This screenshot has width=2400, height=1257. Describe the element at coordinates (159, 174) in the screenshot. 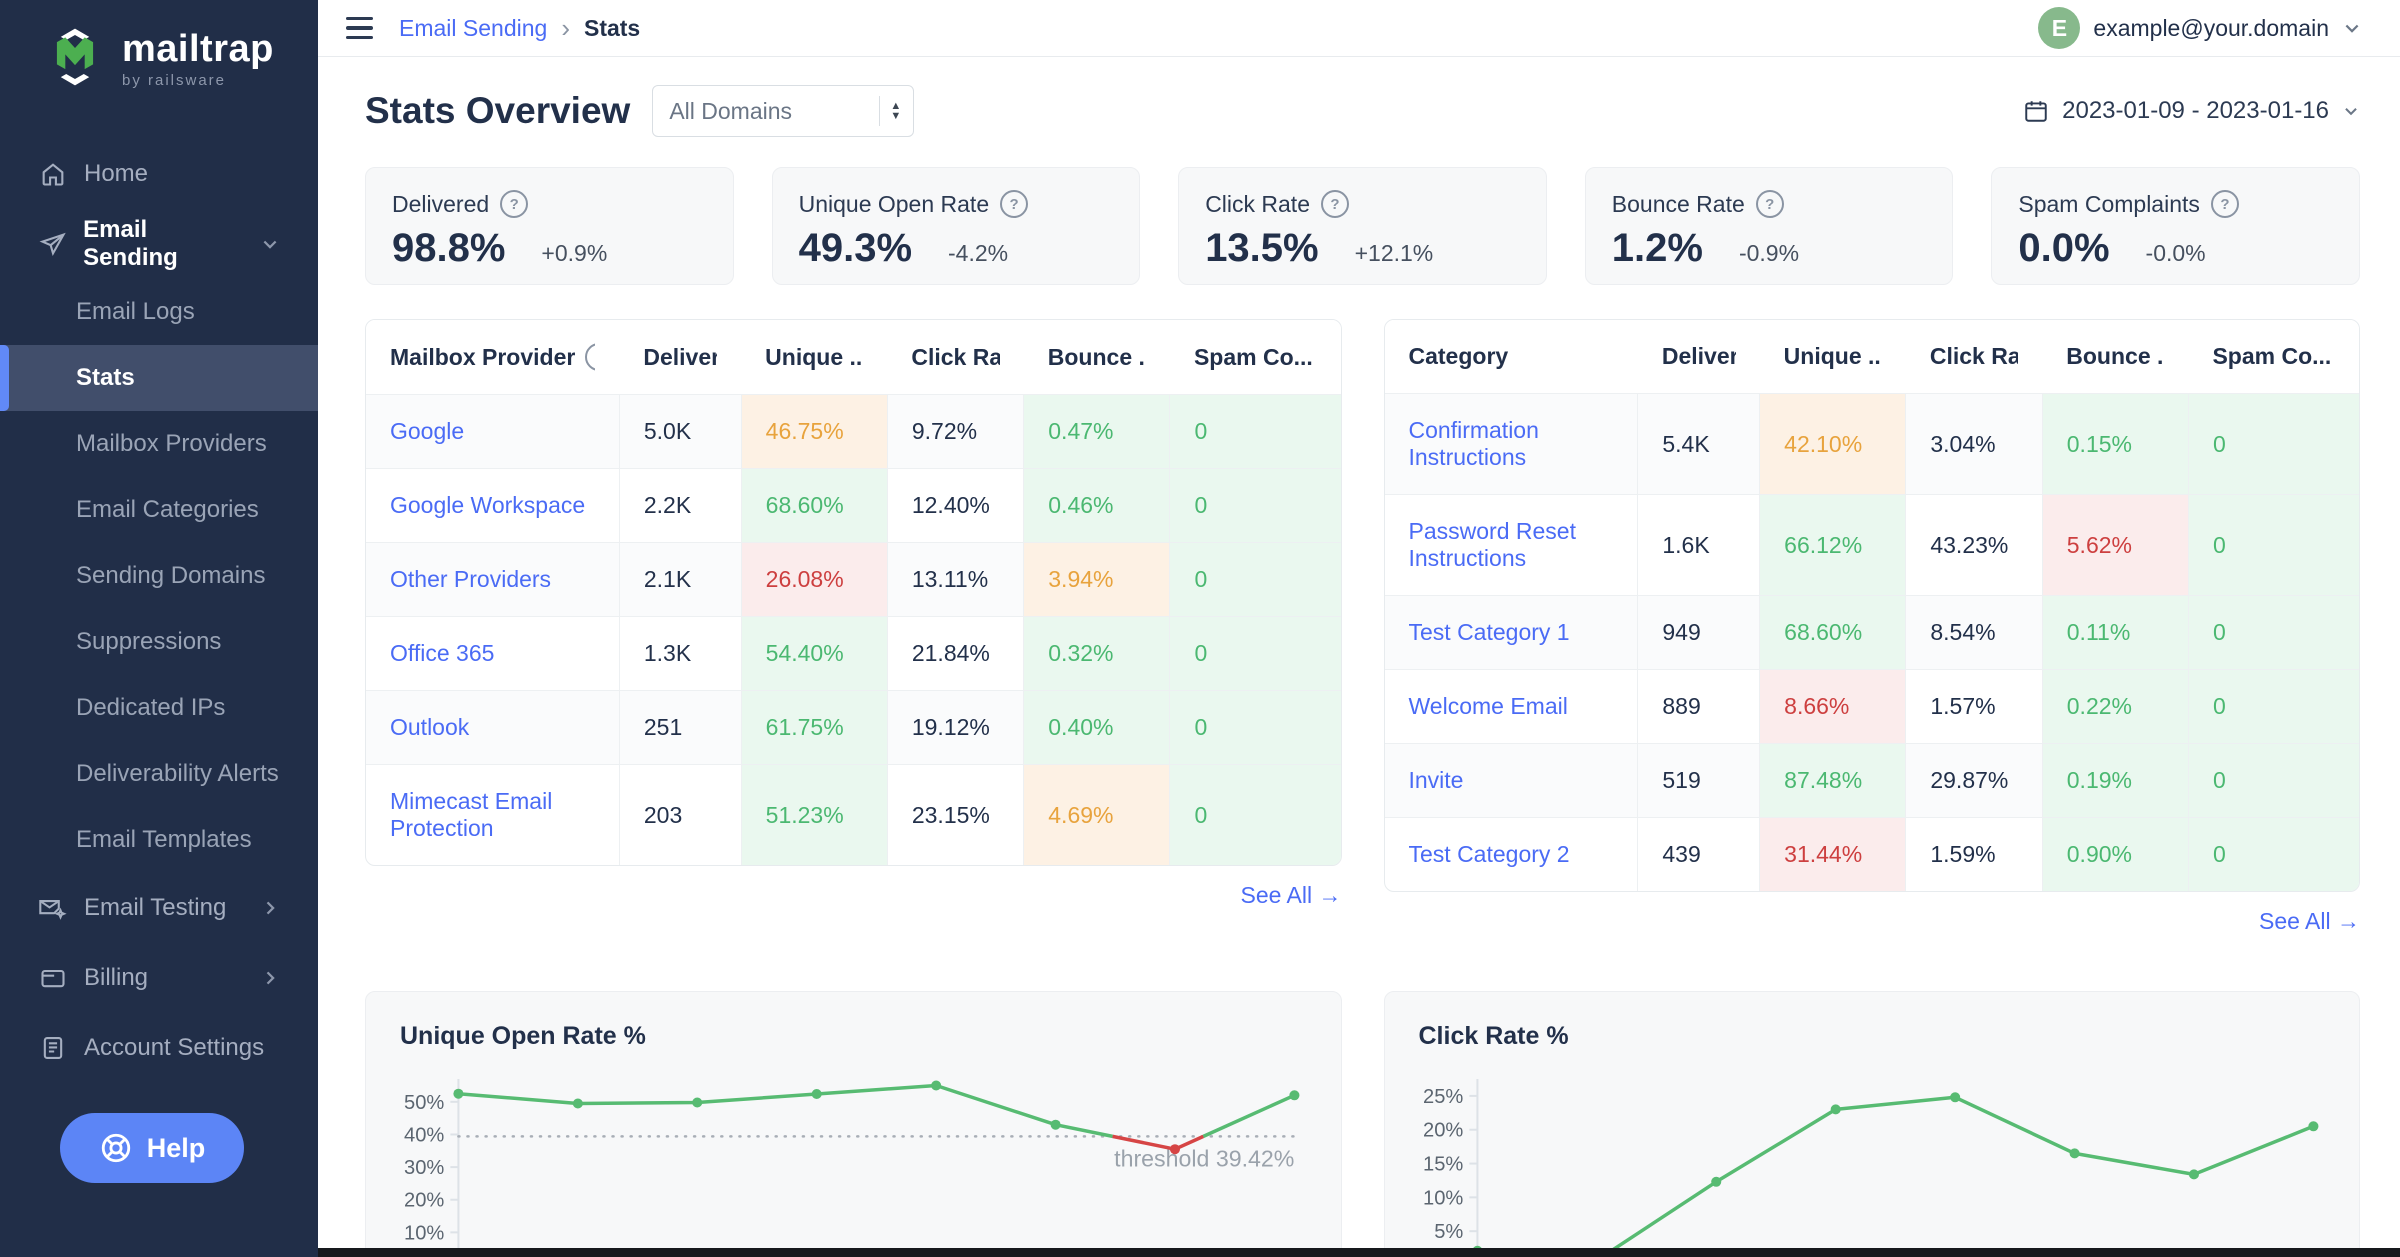

I see `sidebar-item-home: Home` at that location.